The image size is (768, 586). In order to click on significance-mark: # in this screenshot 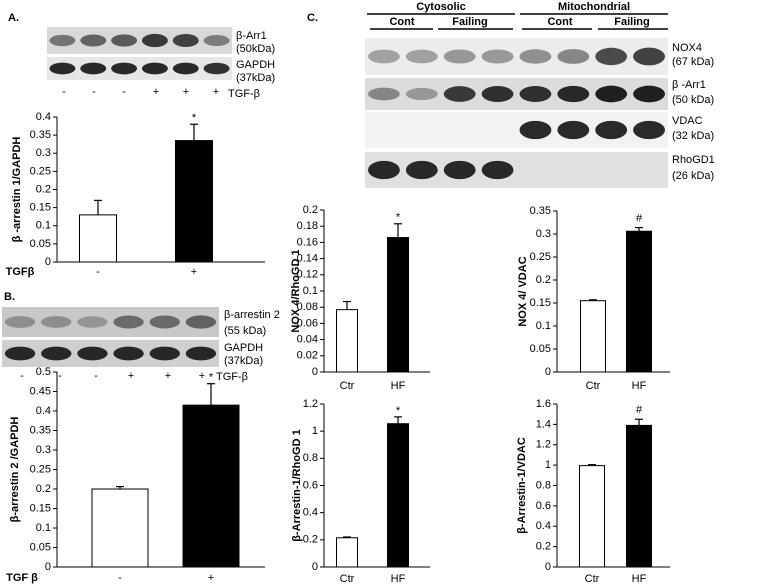, I will do `click(639, 218)`.